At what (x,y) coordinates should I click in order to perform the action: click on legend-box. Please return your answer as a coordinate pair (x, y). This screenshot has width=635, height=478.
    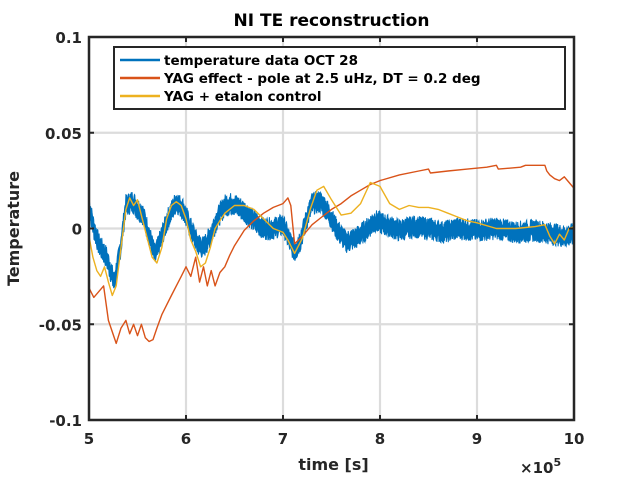
    Looking at the image, I should click on (339, 78).